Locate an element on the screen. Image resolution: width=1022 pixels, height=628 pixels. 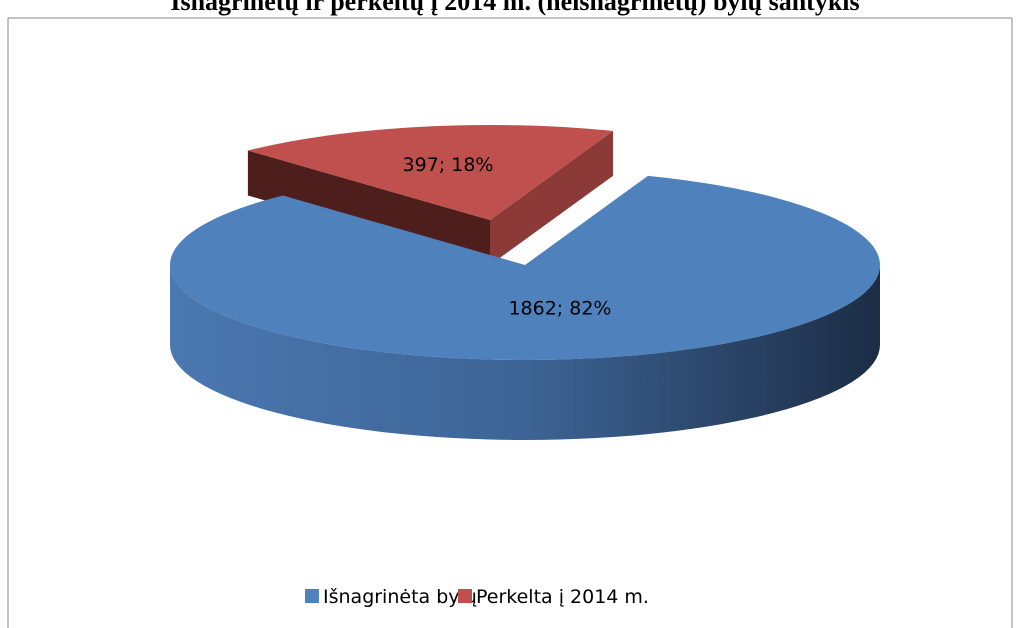
data-label: 1862; 82% is located at coordinates (559, 309).